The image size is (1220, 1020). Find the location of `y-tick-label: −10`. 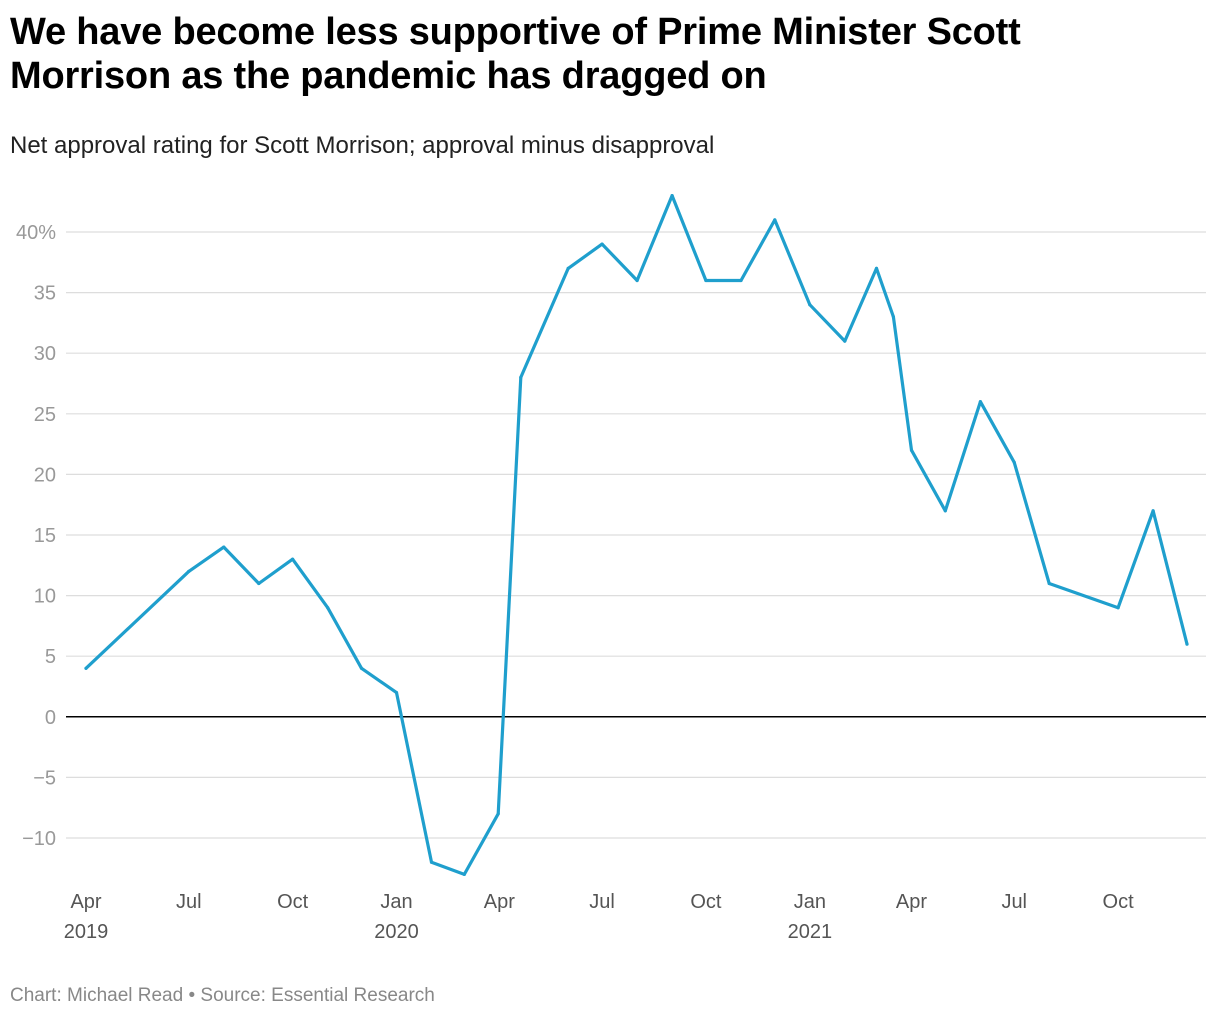

y-tick-label: −10 is located at coordinates (39, 839).